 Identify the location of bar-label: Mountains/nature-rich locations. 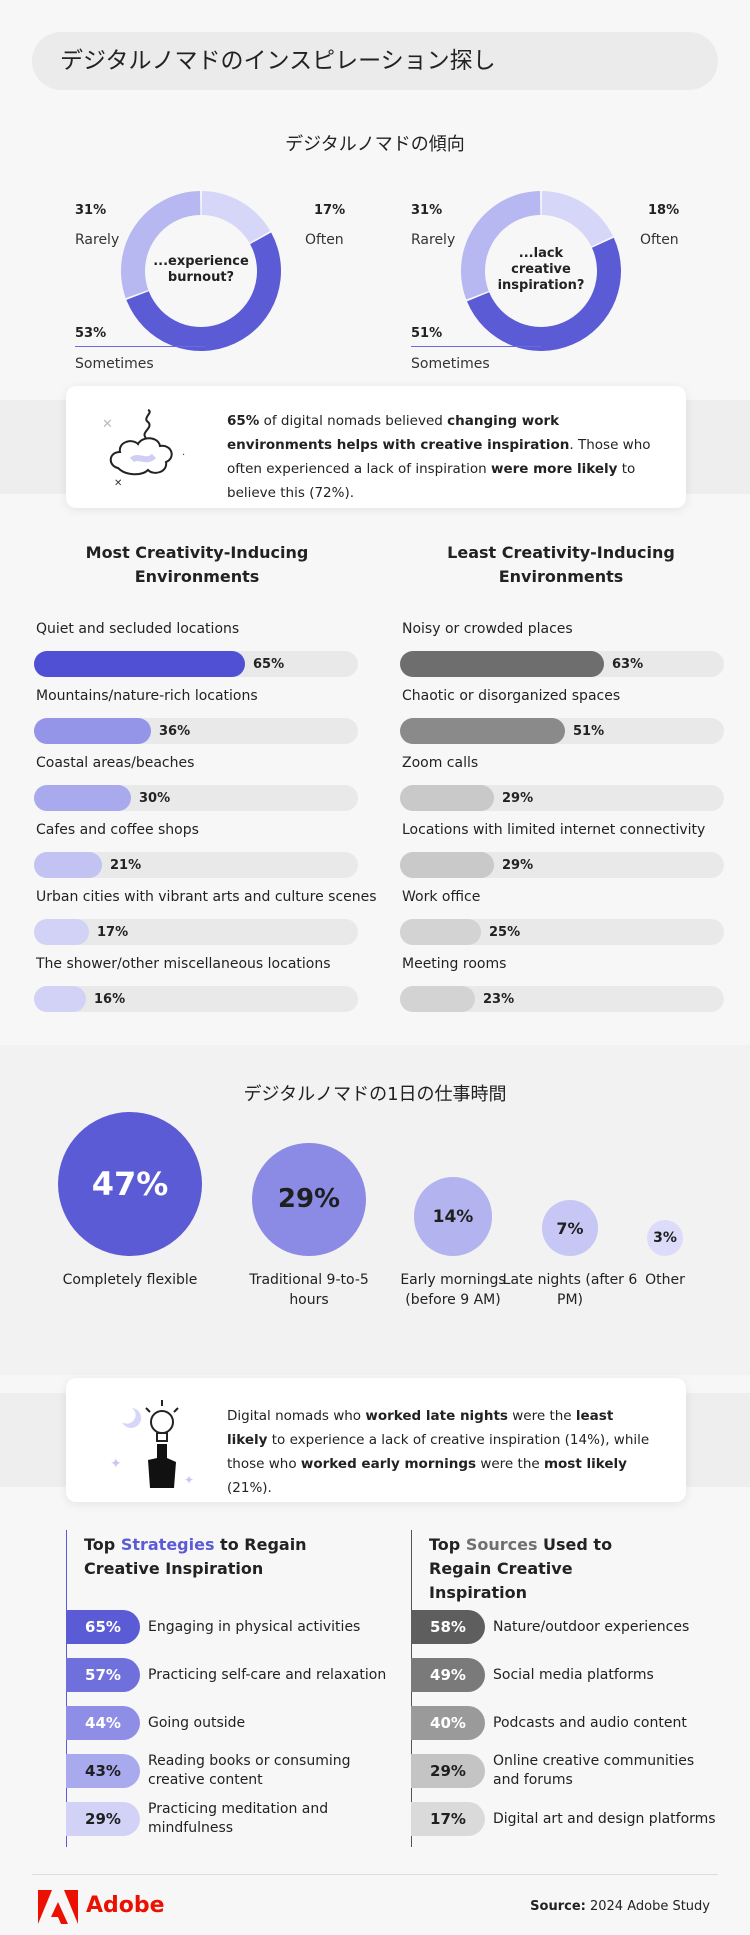
(147, 696).